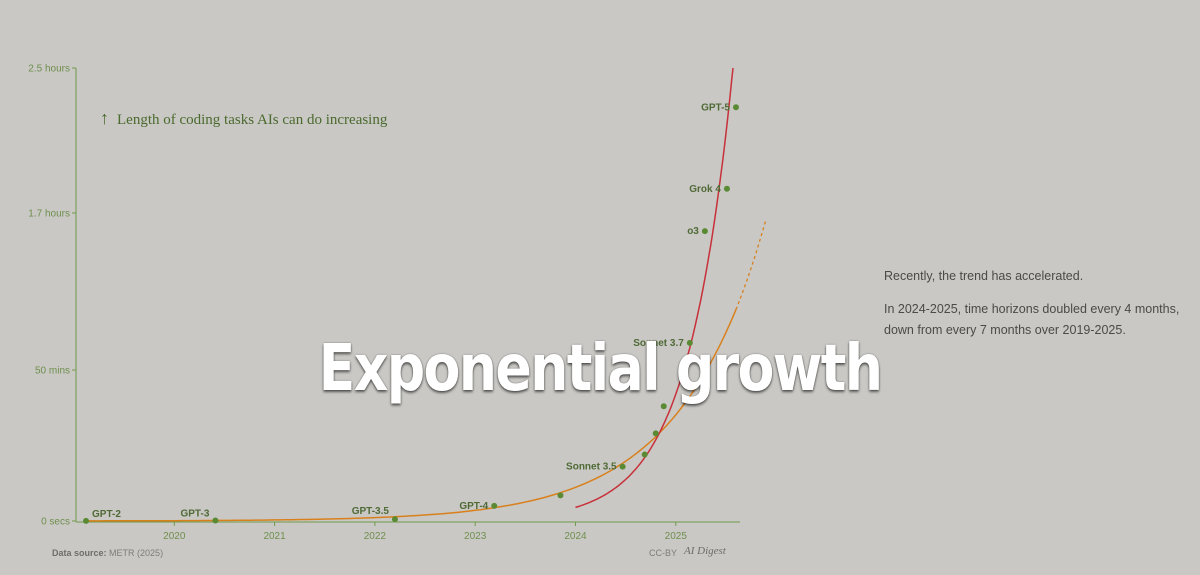 The image size is (1200, 575). What do you see at coordinates (705, 551) in the screenshot?
I see `brand-logo: AI Digest` at bounding box center [705, 551].